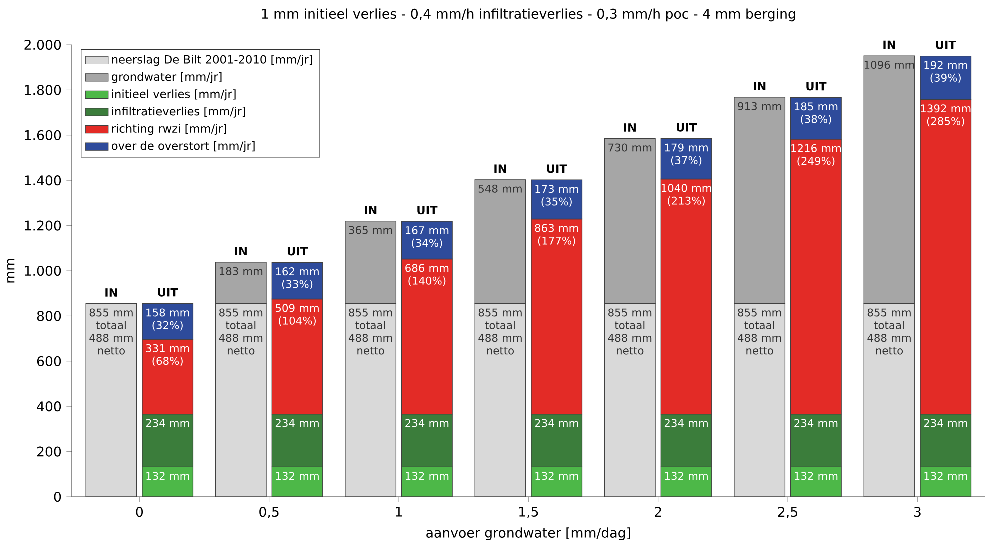  What do you see at coordinates (917, 512) in the screenshot?
I see `text: 3` at bounding box center [917, 512].